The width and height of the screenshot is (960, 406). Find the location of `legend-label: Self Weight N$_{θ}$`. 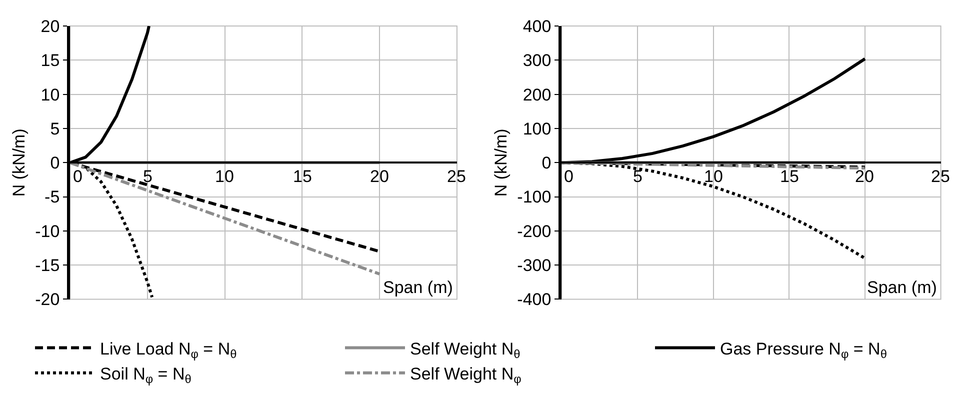

legend-label: Self Weight N$_{θ}$ is located at coordinates (465, 350).